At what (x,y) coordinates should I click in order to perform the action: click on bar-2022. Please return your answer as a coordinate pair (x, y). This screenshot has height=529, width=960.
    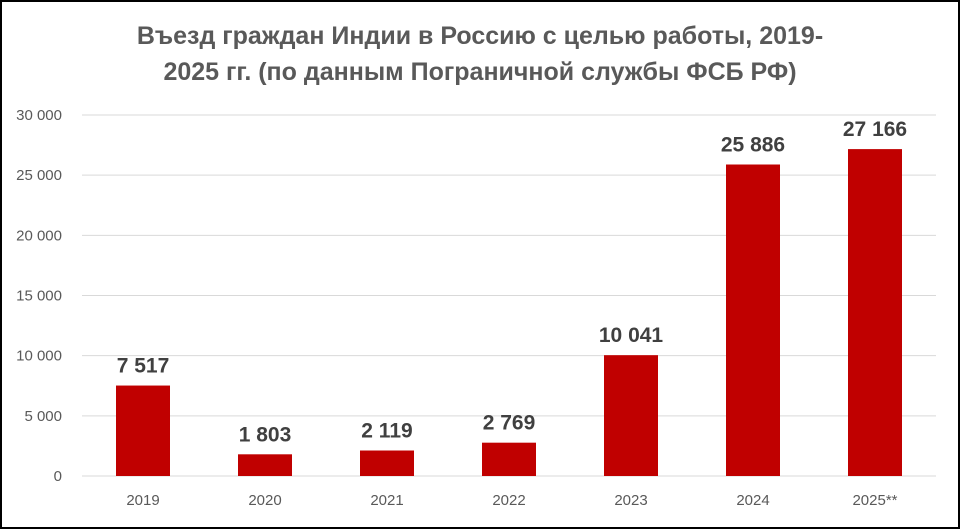
    Looking at the image, I should click on (509, 459).